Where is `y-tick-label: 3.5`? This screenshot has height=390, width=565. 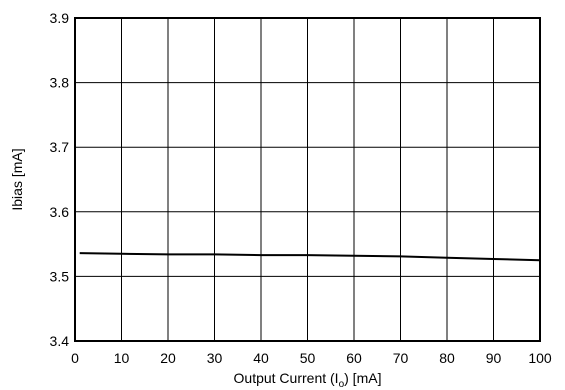 y-tick-label: 3.5 is located at coordinates (60, 276).